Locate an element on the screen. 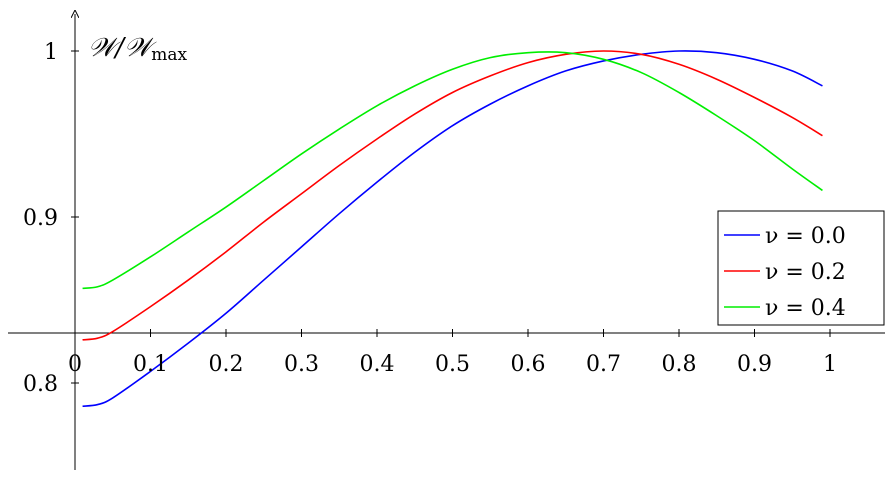 This screenshot has width=889, height=486. x-tick-label: 1 is located at coordinates (830, 364).